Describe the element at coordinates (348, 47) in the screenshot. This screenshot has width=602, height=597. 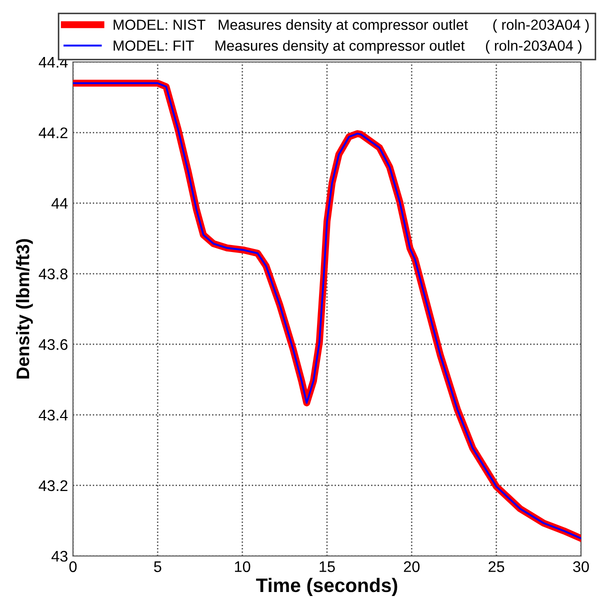
I see `legend-label: MODEL: FIT Measures density at compressor outlet ( roln-203A04 )` at that location.